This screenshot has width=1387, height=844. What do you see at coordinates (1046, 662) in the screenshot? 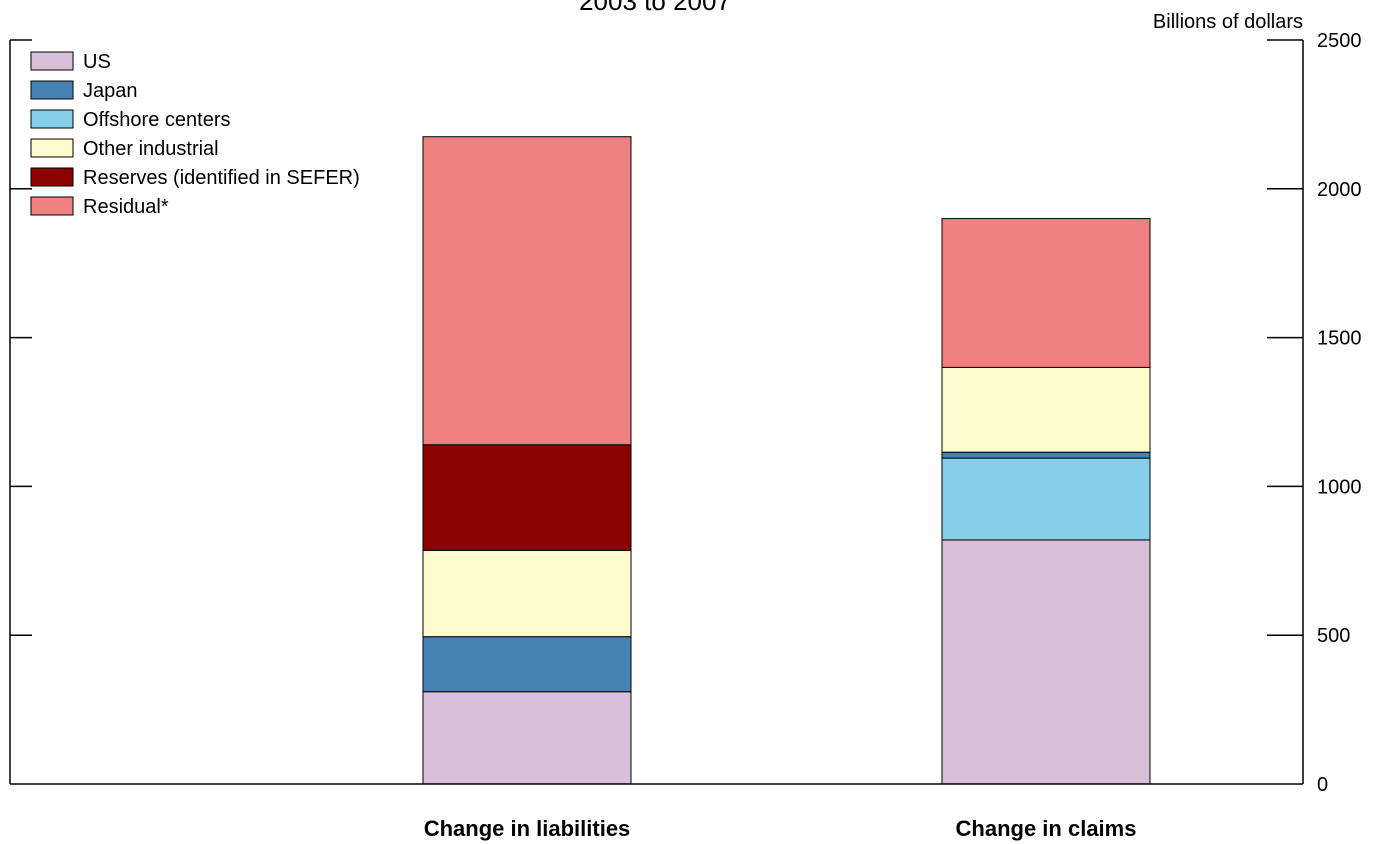
I see `bar-change-in-claims-us` at bounding box center [1046, 662].